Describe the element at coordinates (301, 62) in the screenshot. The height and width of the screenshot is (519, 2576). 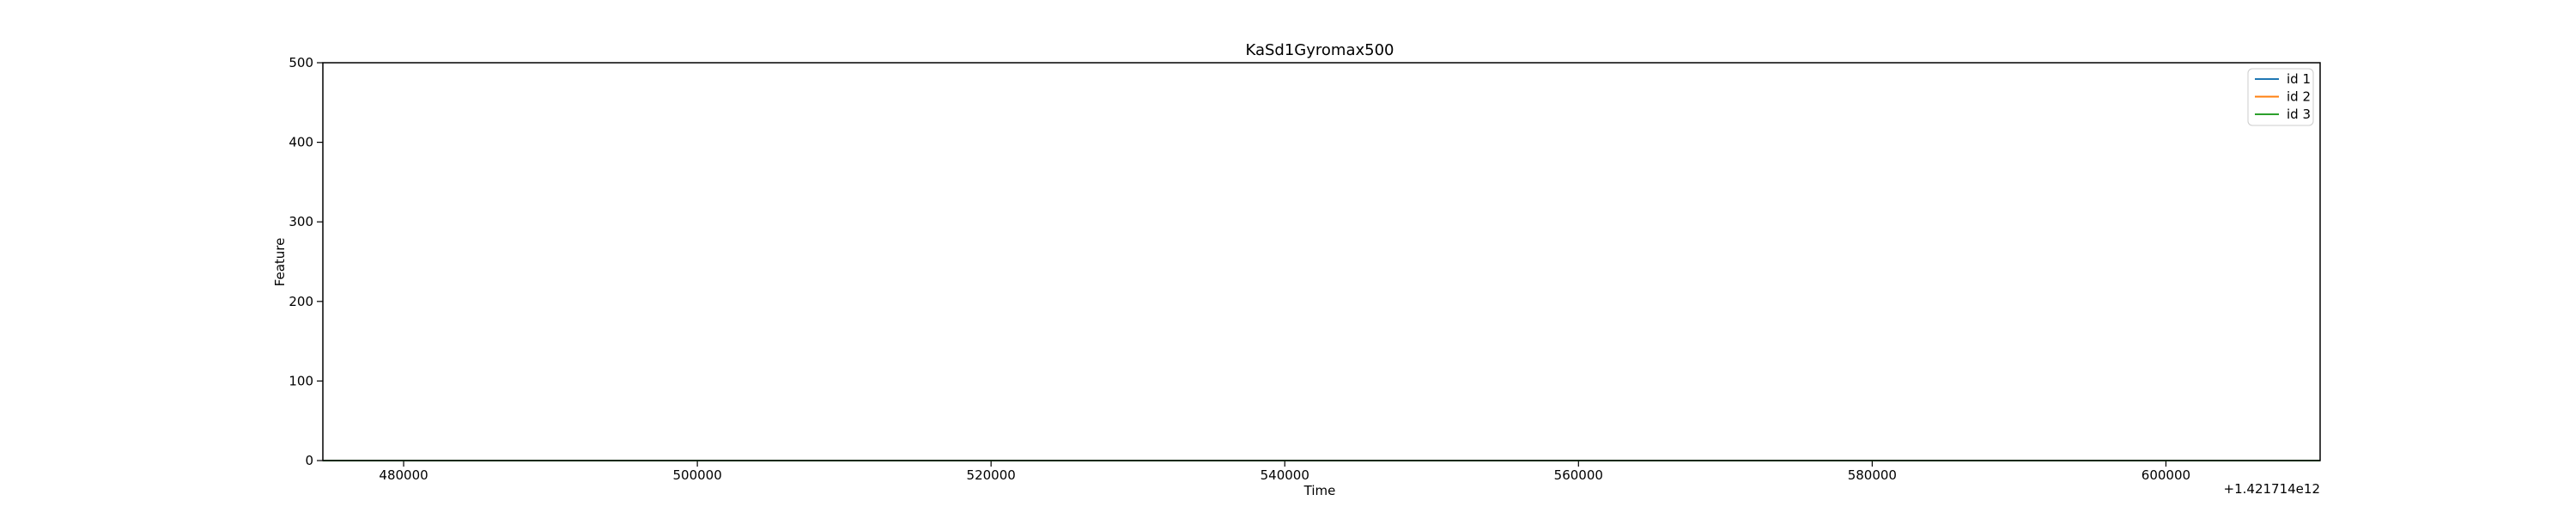
I see `y-tick-label: 500` at that location.